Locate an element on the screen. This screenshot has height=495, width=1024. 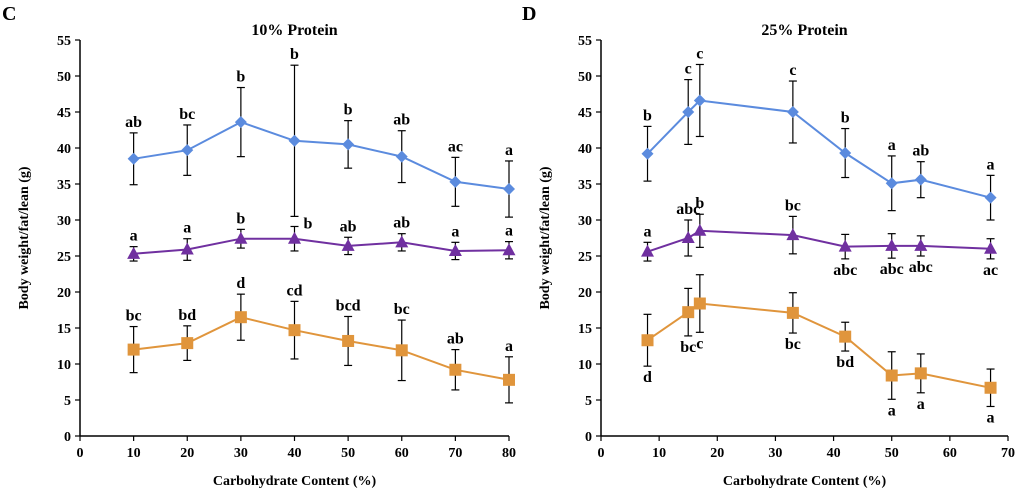
y-tick-label: 30 is located at coordinates (585, 221).